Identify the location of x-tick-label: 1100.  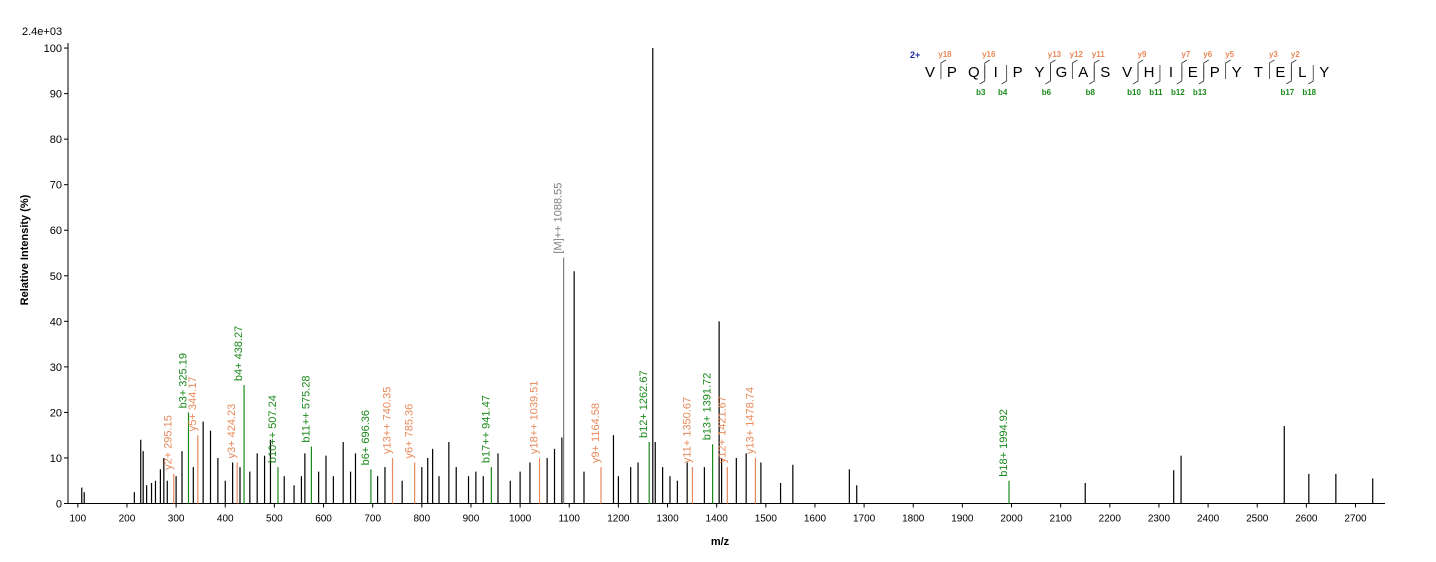
(569, 519).